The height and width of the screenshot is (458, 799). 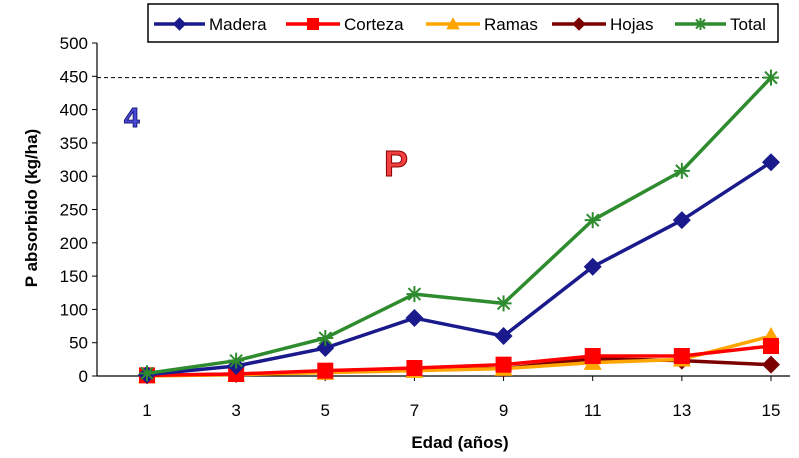 What do you see at coordinates (482, 24) in the screenshot?
I see `legend-item-ramas: Ramas` at bounding box center [482, 24].